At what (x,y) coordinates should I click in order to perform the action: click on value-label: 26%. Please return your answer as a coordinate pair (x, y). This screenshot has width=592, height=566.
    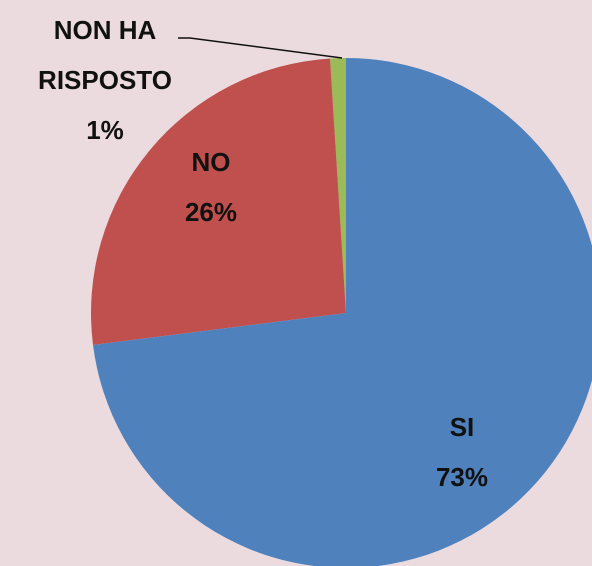
    Looking at the image, I should click on (211, 212).